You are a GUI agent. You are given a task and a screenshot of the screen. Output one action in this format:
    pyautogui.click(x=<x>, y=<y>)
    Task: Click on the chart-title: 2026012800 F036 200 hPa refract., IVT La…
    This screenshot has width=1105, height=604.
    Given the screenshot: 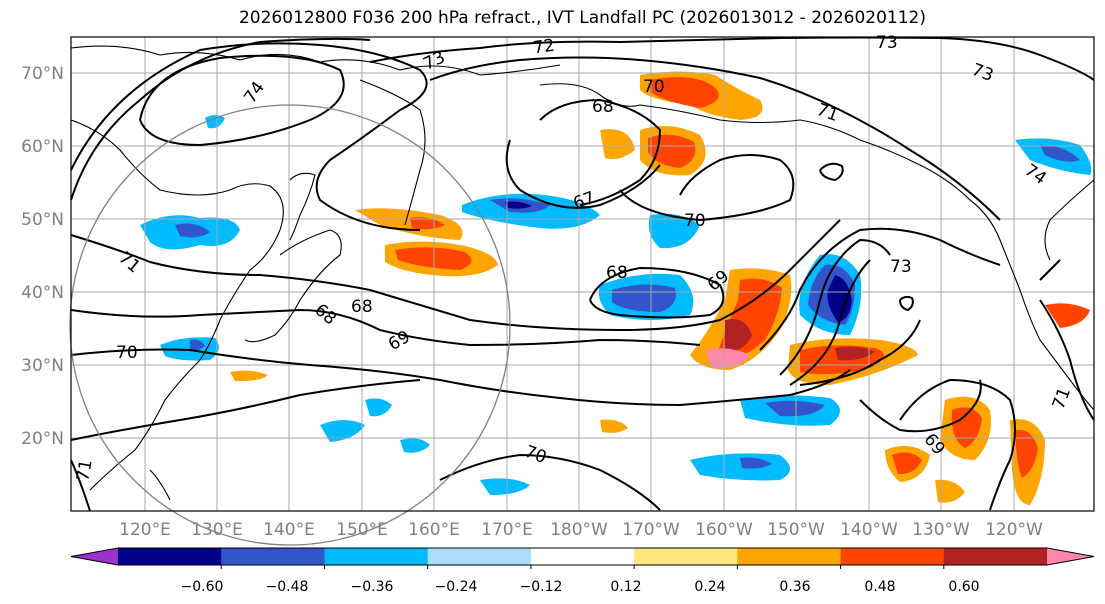 What is the action you would take?
    pyautogui.click(x=582, y=18)
    